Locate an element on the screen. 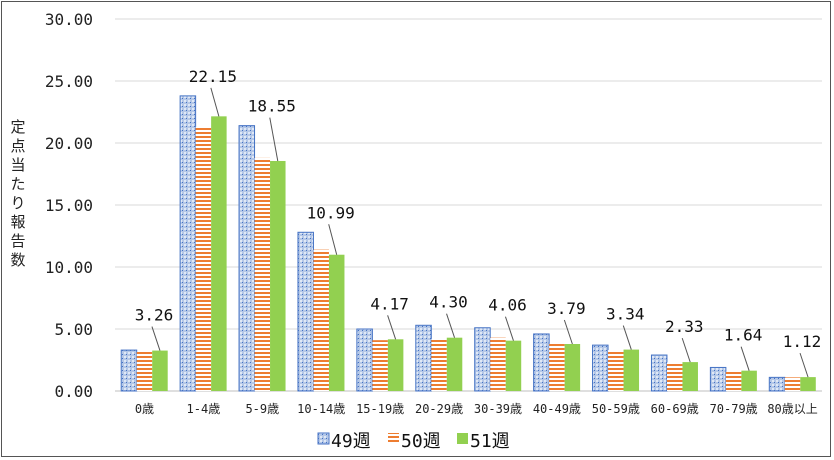  y-tick-label: 10.00 is located at coordinates (69, 267).